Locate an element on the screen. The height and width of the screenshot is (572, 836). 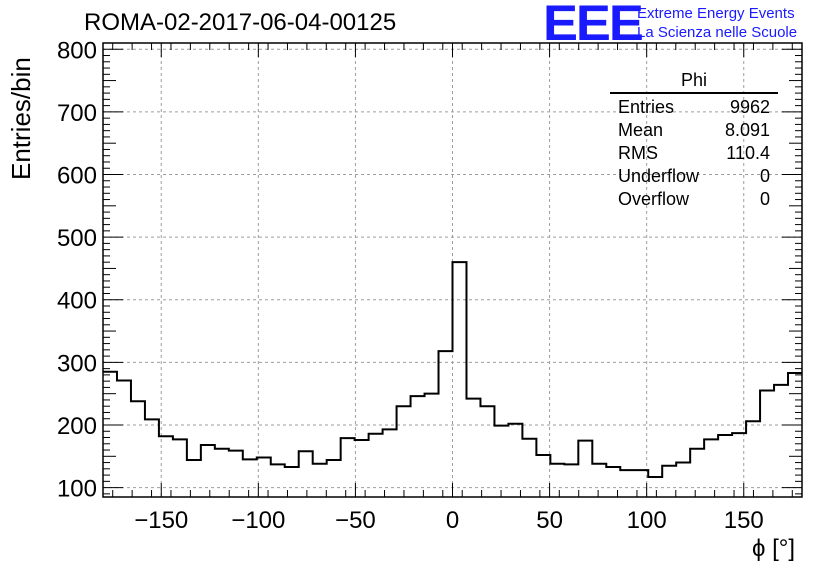
x-tick-label: −100 is located at coordinates (258, 520).